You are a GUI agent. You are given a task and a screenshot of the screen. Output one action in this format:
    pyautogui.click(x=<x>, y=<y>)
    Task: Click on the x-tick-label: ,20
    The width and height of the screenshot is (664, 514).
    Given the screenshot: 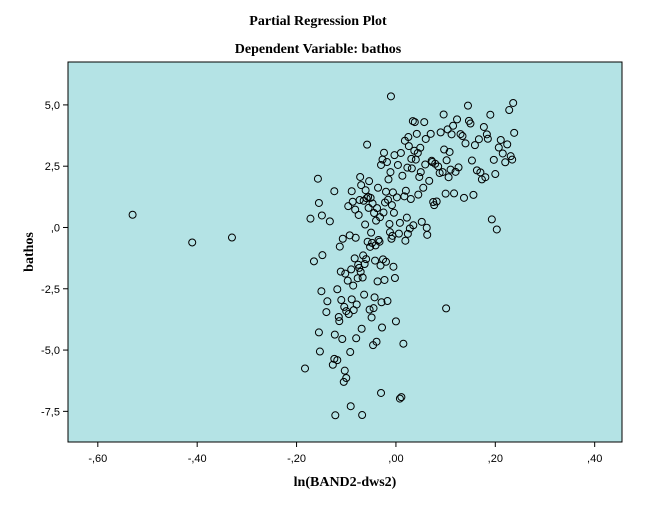 What is the action you would take?
    pyautogui.click(x=495, y=459)
    